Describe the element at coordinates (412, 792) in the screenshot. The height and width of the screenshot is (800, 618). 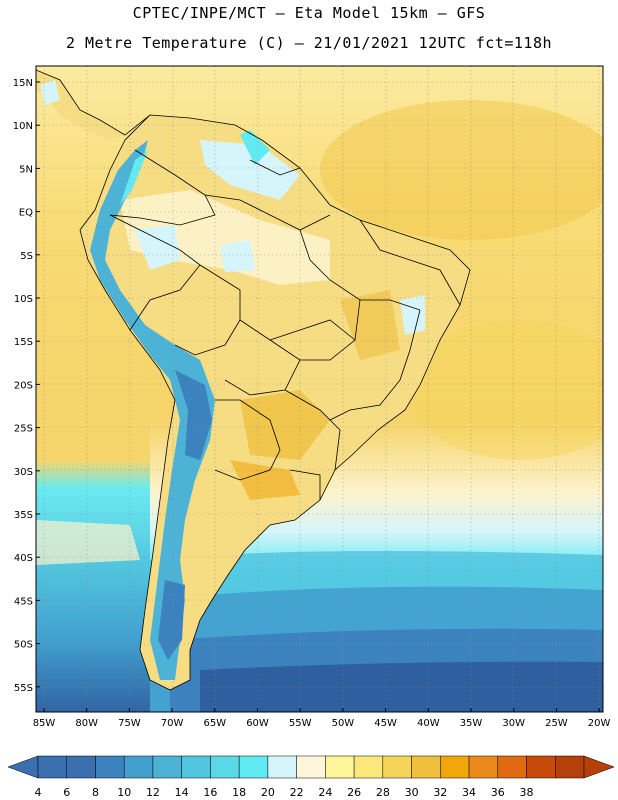
I see `colorbar-label: 30` at that location.